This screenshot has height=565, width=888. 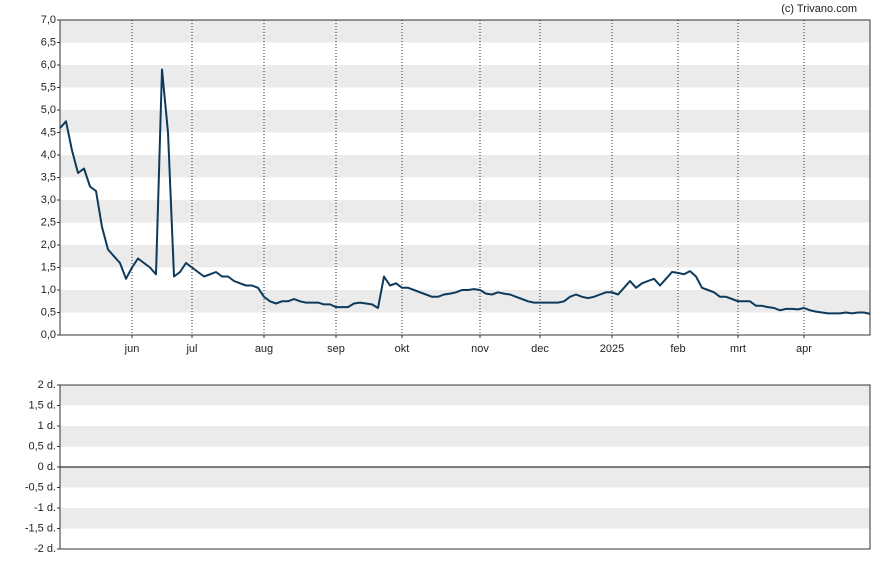 I want to click on y-tick-label: 2,0, so click(x=48, y=245).